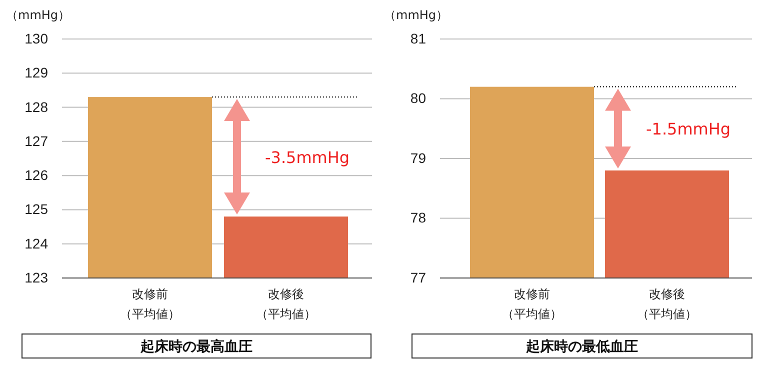 This screenshot has height=368, width=767. I want to click on y-tick-label: 123, so click(36, 277).